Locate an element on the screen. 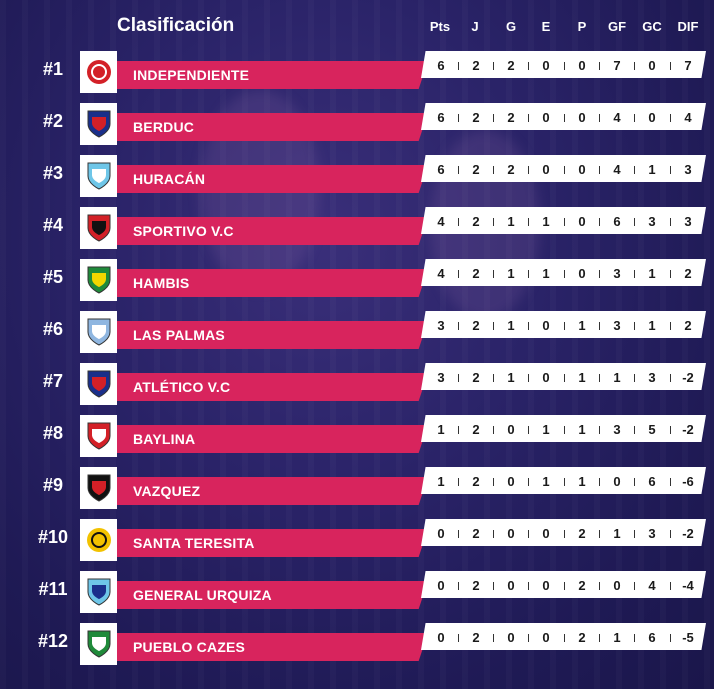  table-row: #5 HAMBIS 4 2 1 1 0 3 1 2 is located at coordinates (357, 284).